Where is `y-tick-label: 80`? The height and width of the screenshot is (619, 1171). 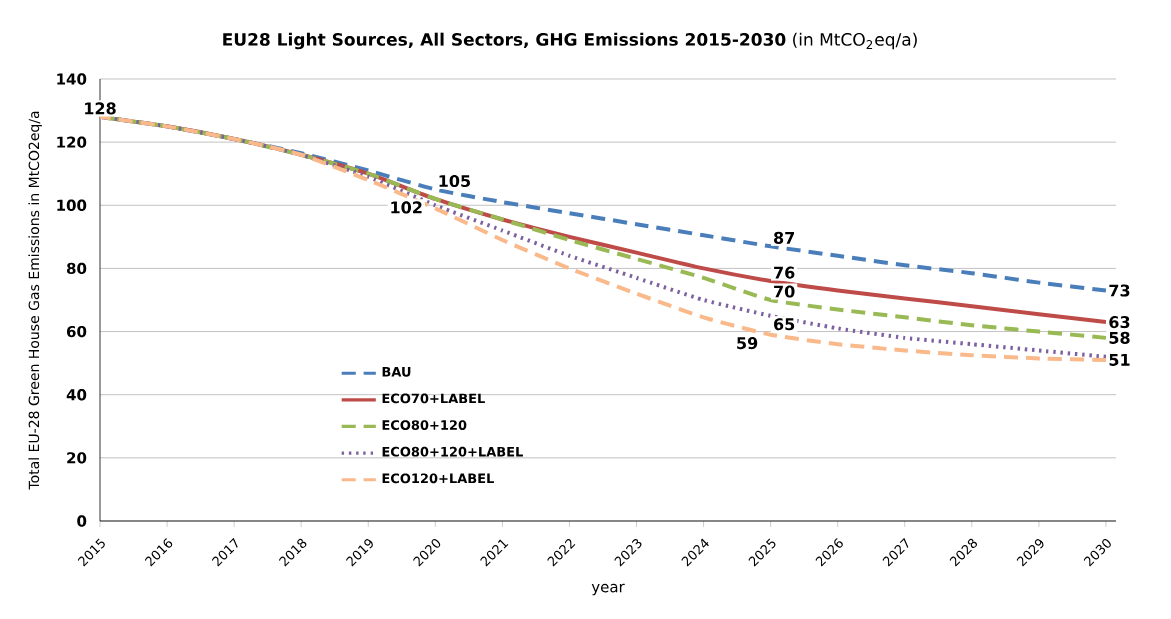 y-tick-label: 80 is located at coordinates (76, 268).